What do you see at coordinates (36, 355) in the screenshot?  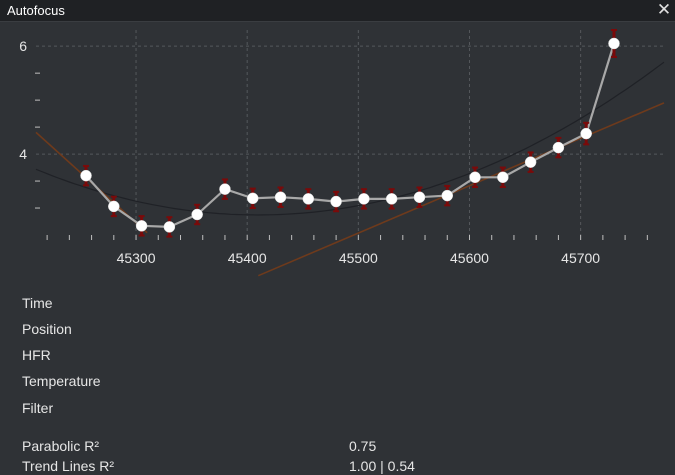 I see `hfr-label: HFR` at bounding box center [36, 355].